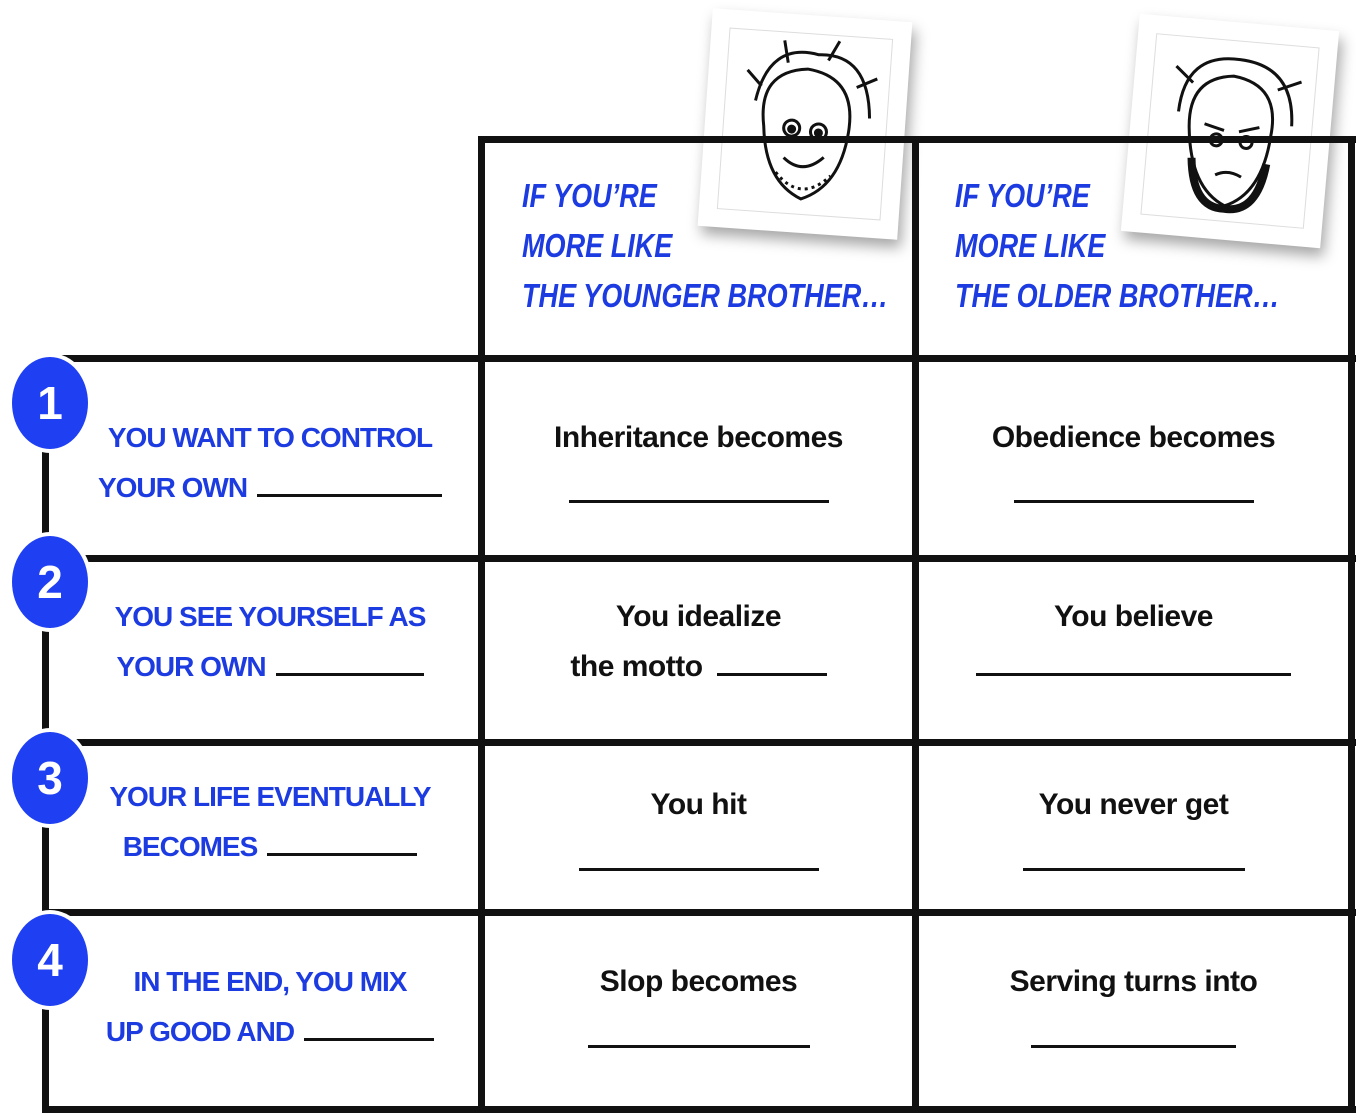 This screenshot has height=1116, width=1356. I want to click on cell-line: Serving turns into, so click(1133, 980).